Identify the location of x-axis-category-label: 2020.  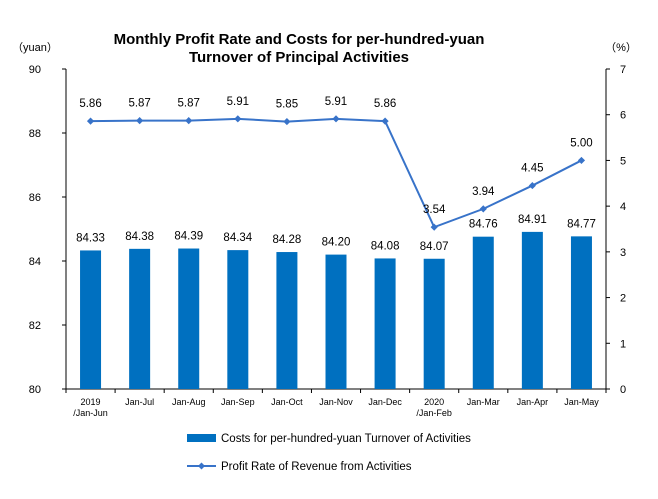
(434, 402).